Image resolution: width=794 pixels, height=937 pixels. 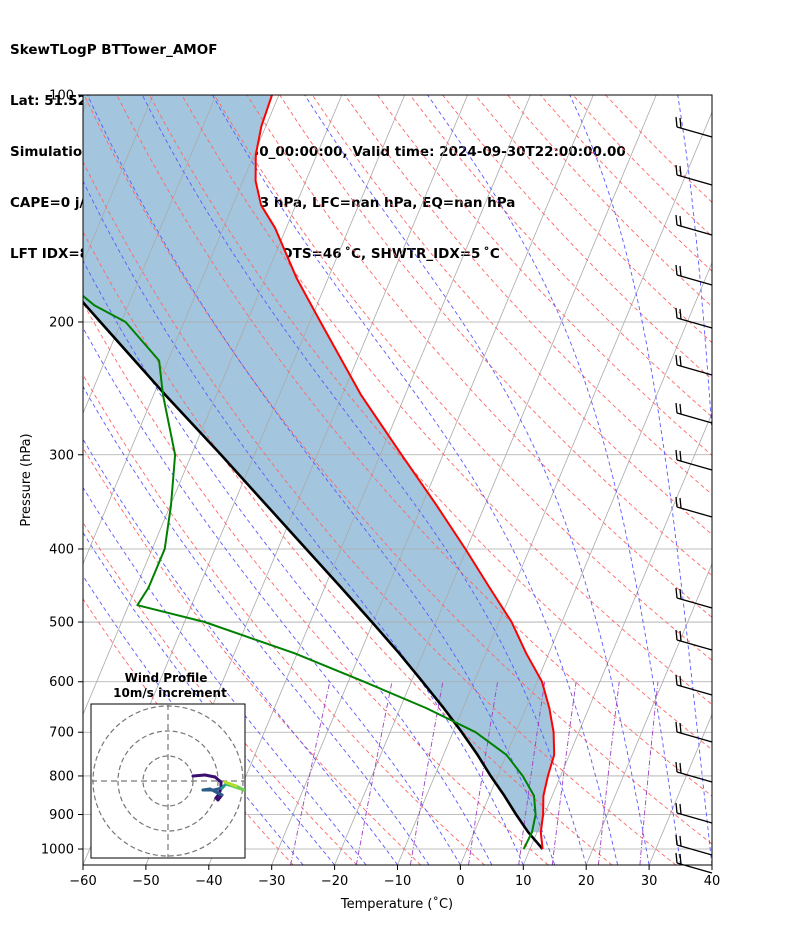 What do you see at coordinates (694, 495) in the screenshot?
I see `wind-barbs` at bounding box center [694, 495].